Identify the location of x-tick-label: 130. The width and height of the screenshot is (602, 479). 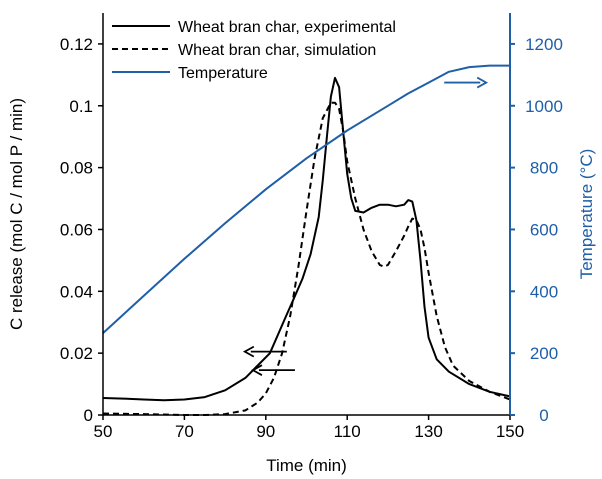
(428, 431).